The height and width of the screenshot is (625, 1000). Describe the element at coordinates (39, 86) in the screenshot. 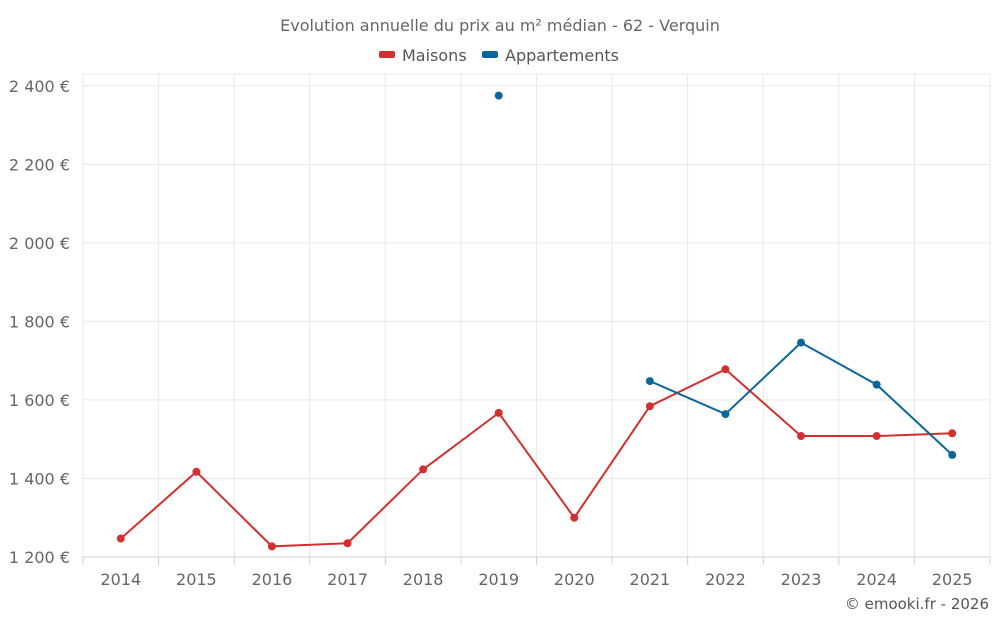

I see `y-tick-label: 2 400 €` at that location.